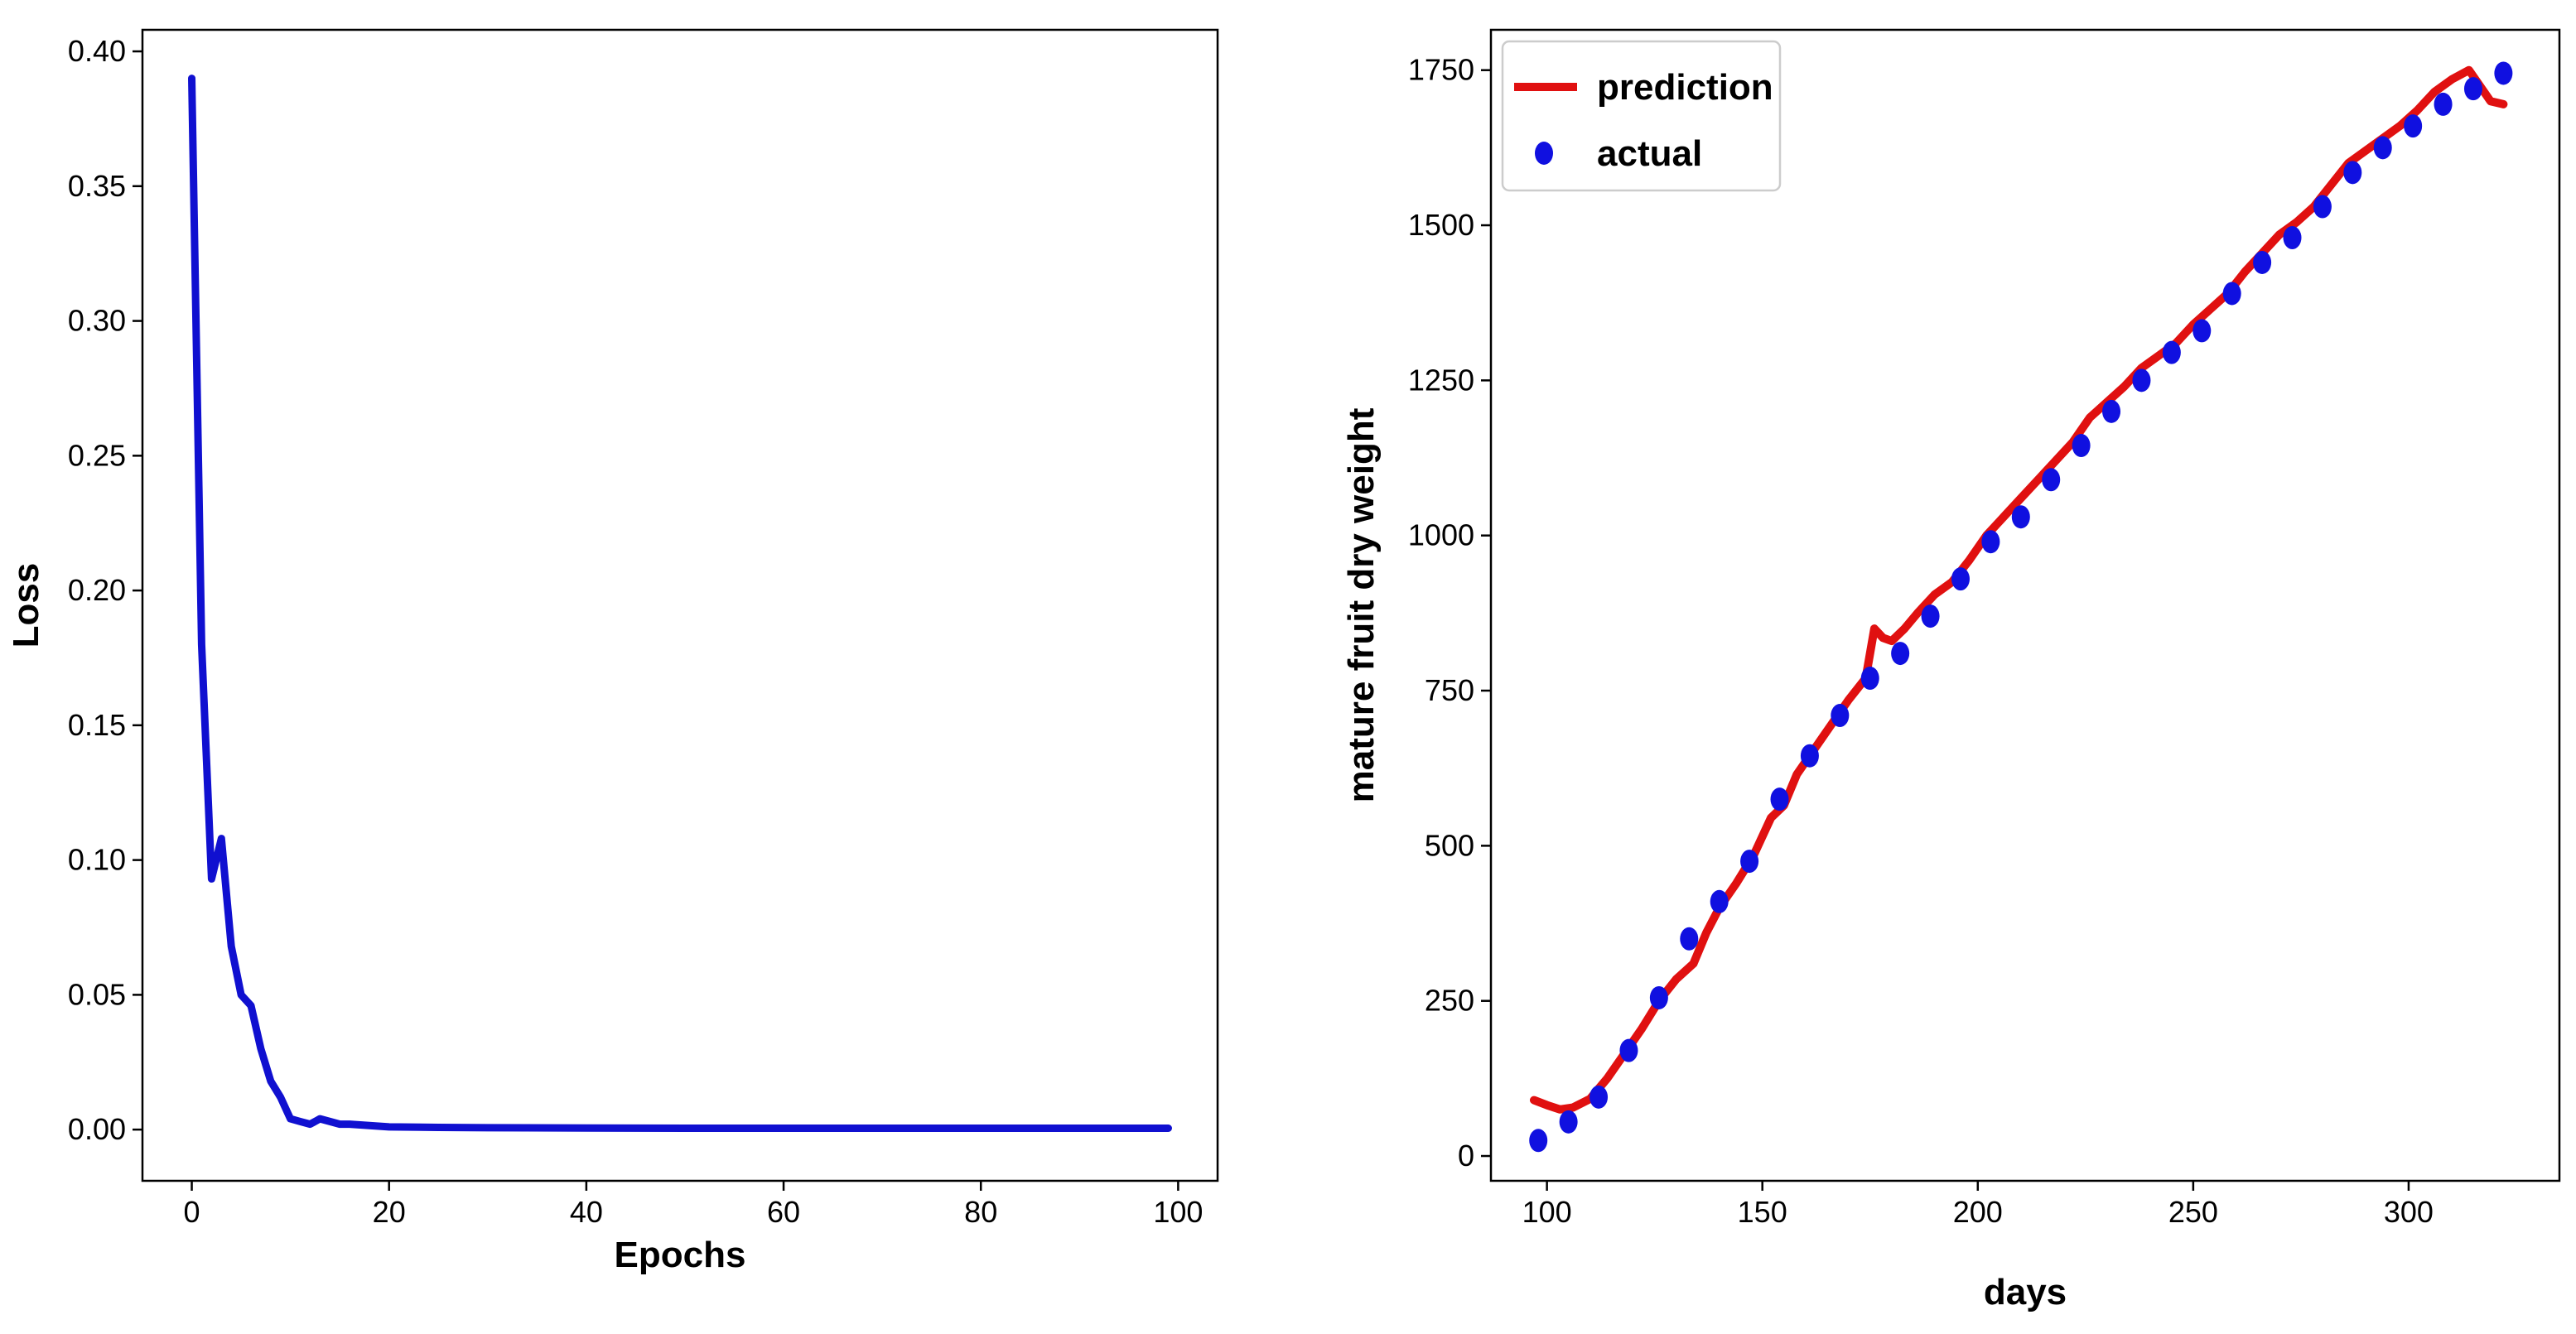 This screenshot has width=2576, height=1334. What do you see at coordinates (980, 1212) in the screenshot?
I see `x-tick-label: 80` at bounding box center [980, 1212].